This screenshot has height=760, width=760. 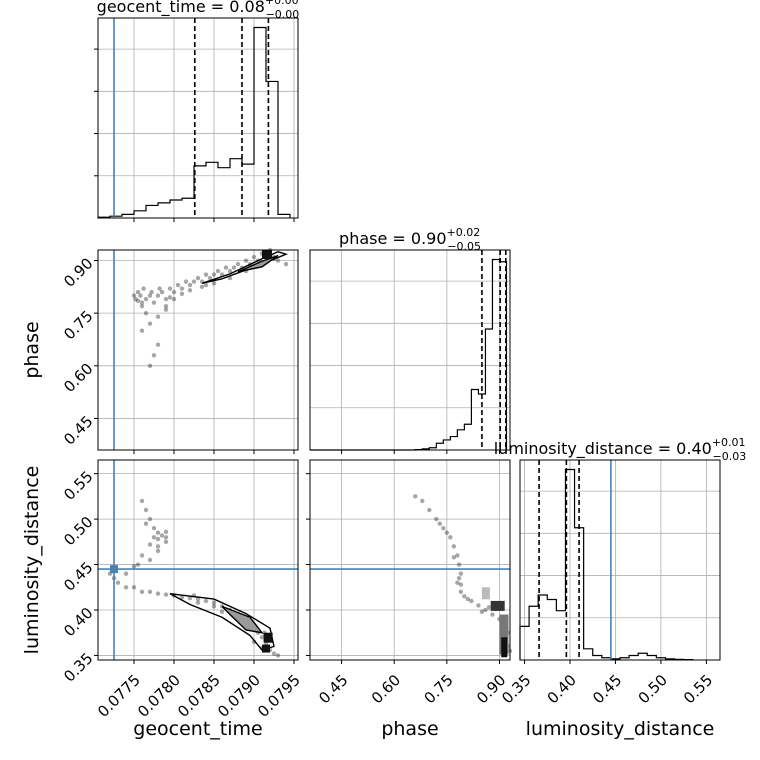 What do you see at coordinates (32, 560) in the screenshot?
I see `y-axis-label-luminosity_distance: luminosity_distance` at bounding box center [32, 560].